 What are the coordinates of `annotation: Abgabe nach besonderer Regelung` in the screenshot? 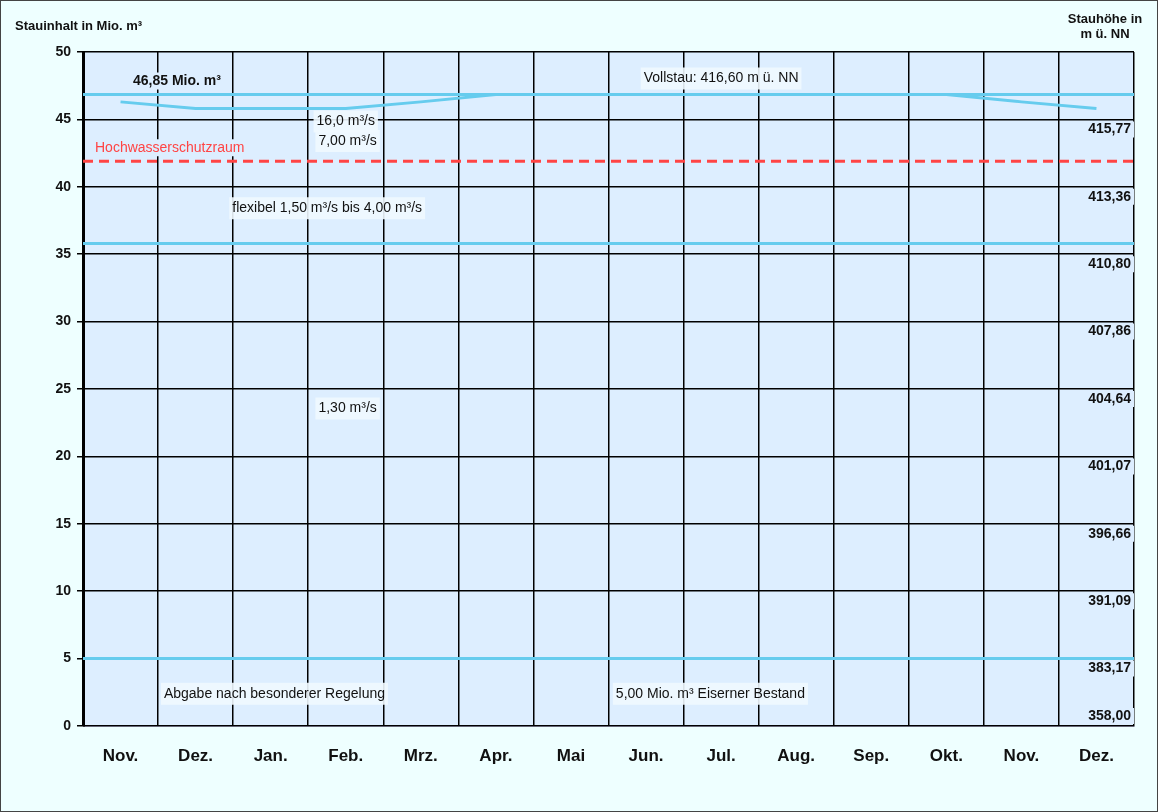 It's located at (274, 692).